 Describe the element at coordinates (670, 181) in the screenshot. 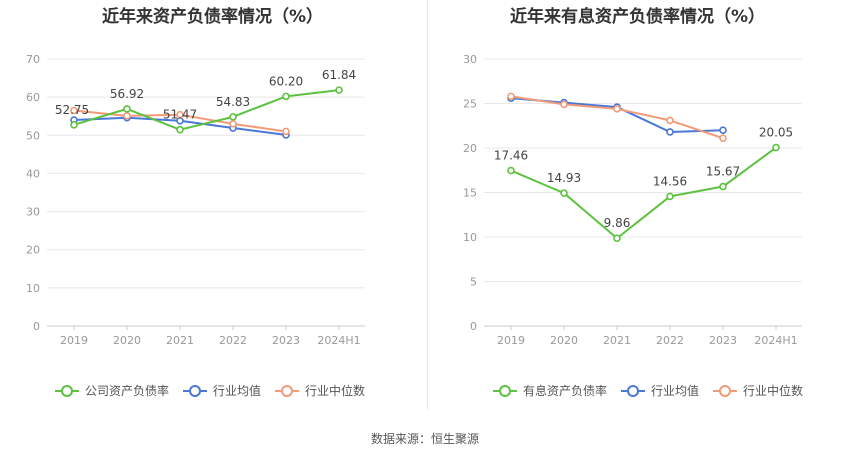

I see `data-label: 14.56` at that location.